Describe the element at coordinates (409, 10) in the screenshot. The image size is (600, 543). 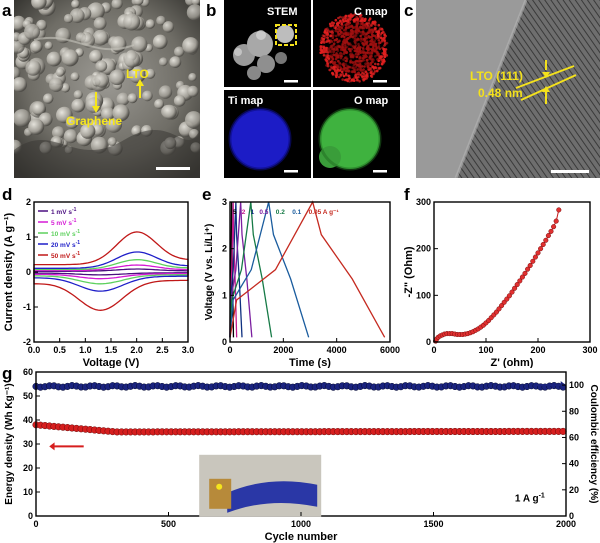
I see `panel-letter-c: c` at that location.